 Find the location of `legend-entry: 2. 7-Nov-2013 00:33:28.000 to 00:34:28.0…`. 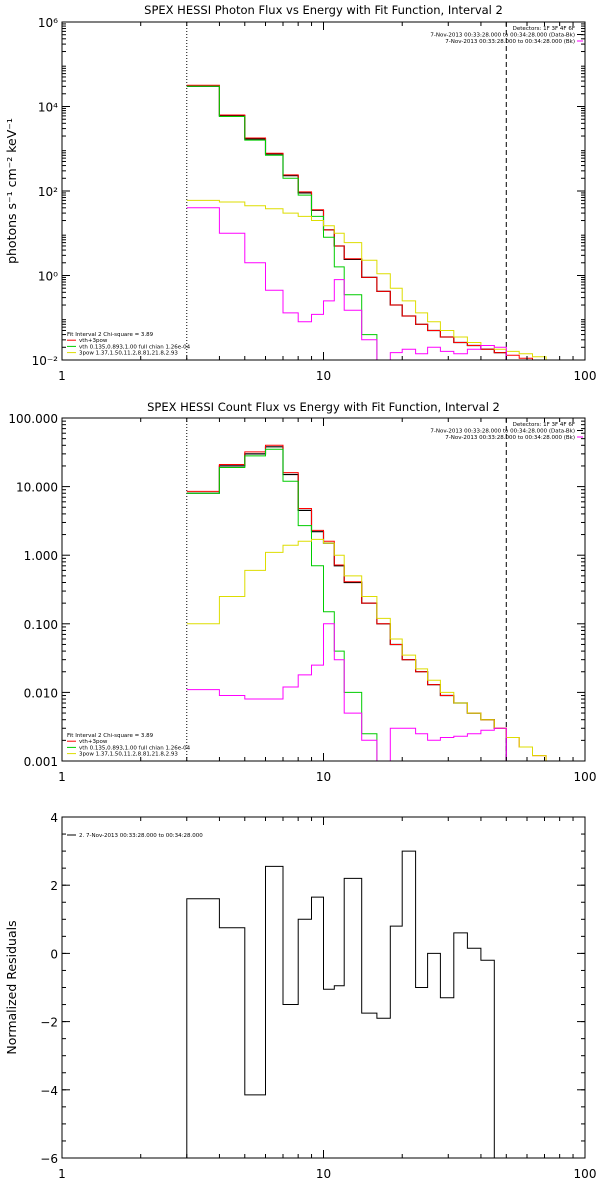

legend-entry: 2. 7-Nov-2013 00:33:28.000 to 00:34:28.0… is located at coordinates (141, 836).